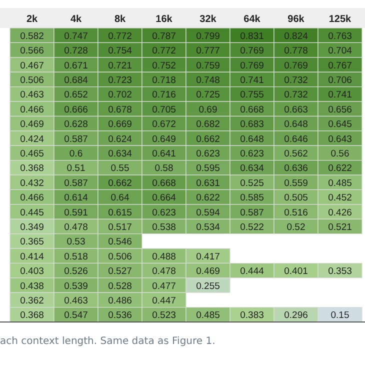  What do you see at coordinates (340, 19) in the screenshot?
I see `x-tick-label: 125k` at bounding box center [340, 19].